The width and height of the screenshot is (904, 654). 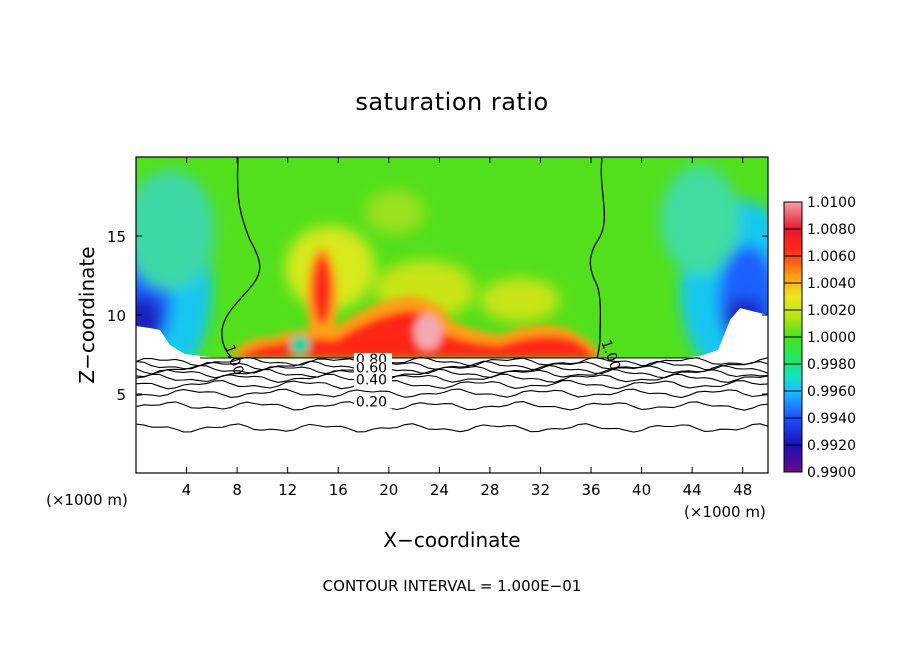 What do you see at coordinates (489, 490) in the screenshot?
I see `x-tick-label: 28` at bounding box center [489, 490].